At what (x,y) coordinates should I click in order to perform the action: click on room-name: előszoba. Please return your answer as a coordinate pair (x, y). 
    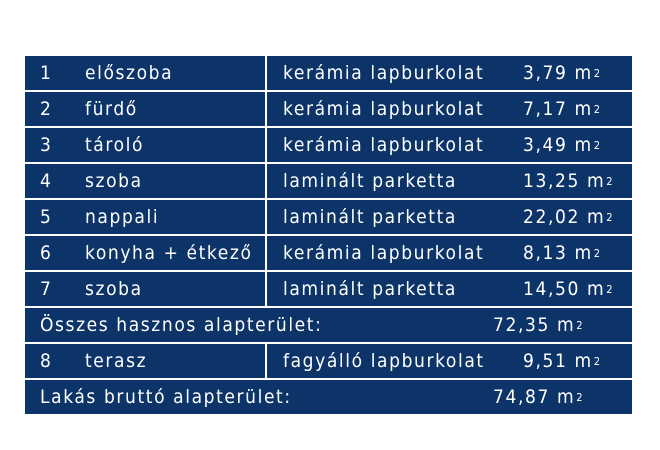
    Looking at the image, I should click on (159, 73).